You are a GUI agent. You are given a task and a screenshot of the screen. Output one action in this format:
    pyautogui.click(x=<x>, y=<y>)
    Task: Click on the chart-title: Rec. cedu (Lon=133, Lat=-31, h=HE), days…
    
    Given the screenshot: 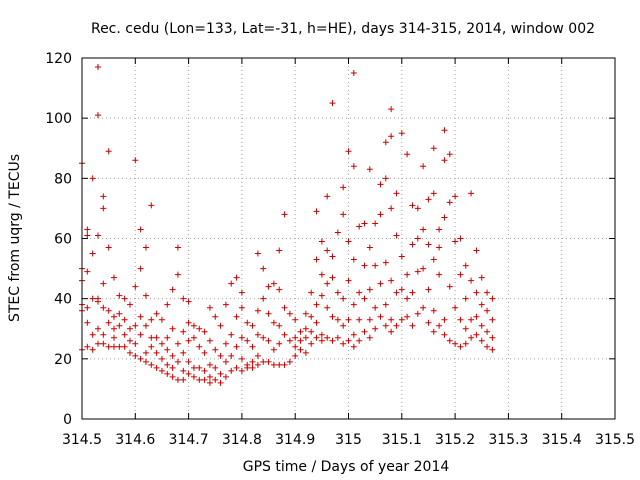 What is the action you would take?
    pyautogui.click(x=343, y=29)
    